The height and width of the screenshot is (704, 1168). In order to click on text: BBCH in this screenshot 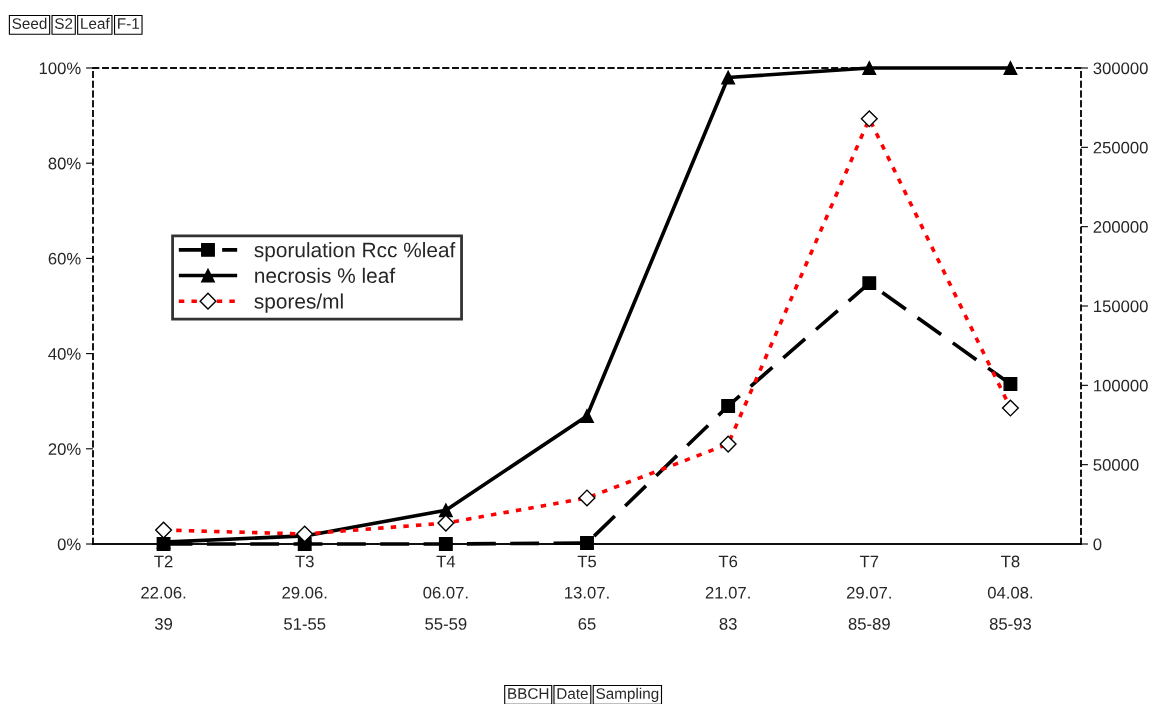, I will do `click(528, 693)`.